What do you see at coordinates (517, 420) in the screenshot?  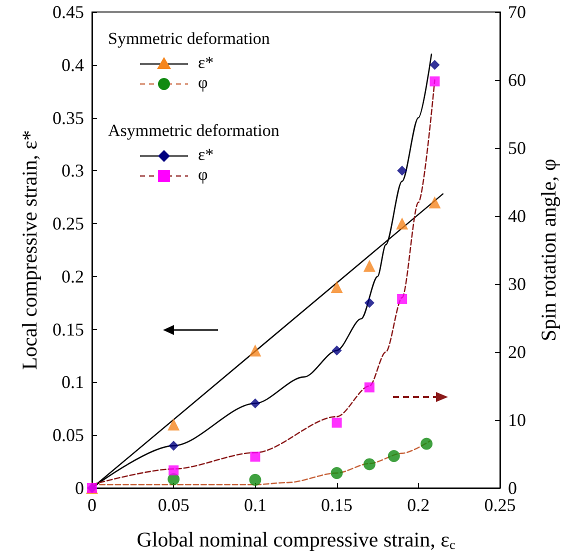 I see `y2-tick-label: 10` at bounding box center [517, 420].